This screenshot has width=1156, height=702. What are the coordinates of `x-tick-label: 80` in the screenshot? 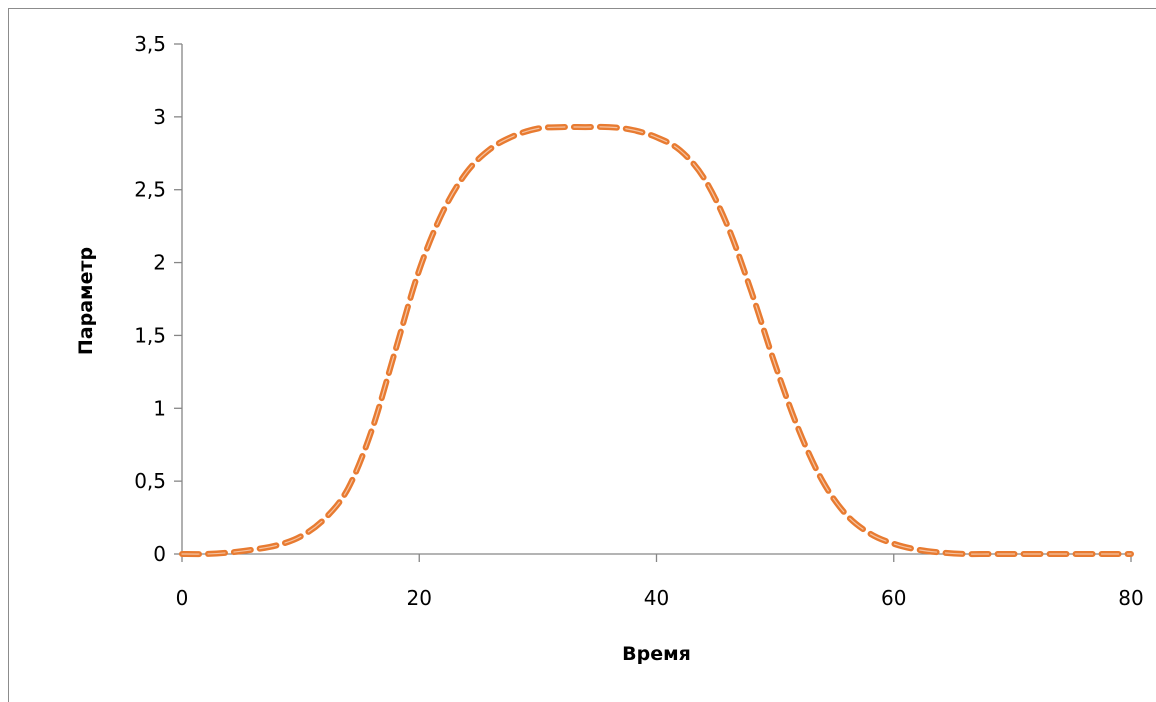 It's located at (1130, 598).